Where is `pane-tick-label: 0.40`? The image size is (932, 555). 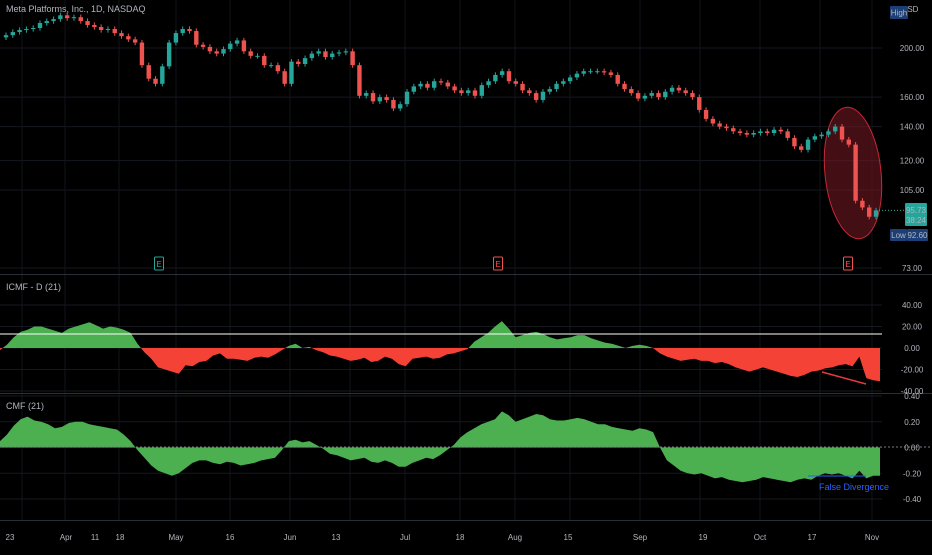
pane-tick-label: 0.40 is located at coordinates (912, 396).